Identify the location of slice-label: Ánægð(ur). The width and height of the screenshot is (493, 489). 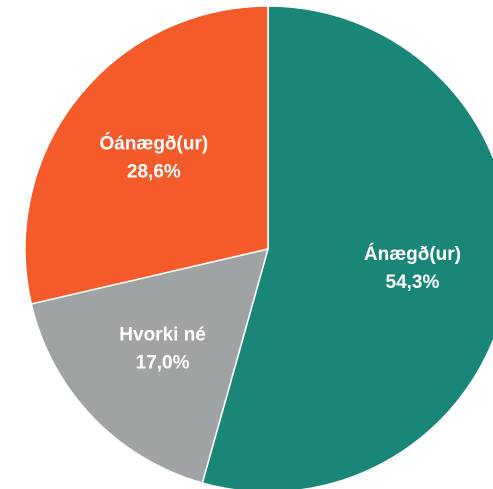
(412, 254).